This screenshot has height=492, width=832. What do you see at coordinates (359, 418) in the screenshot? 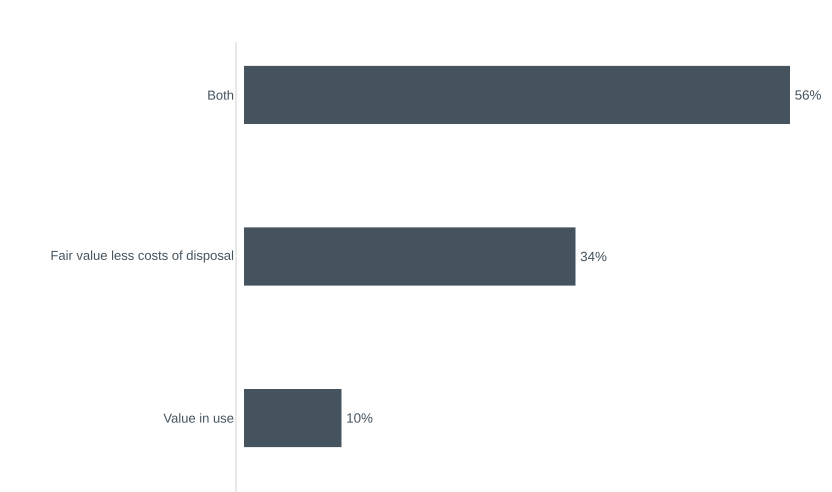
I see `data-label: 10%` at bounding box center [359, 418].